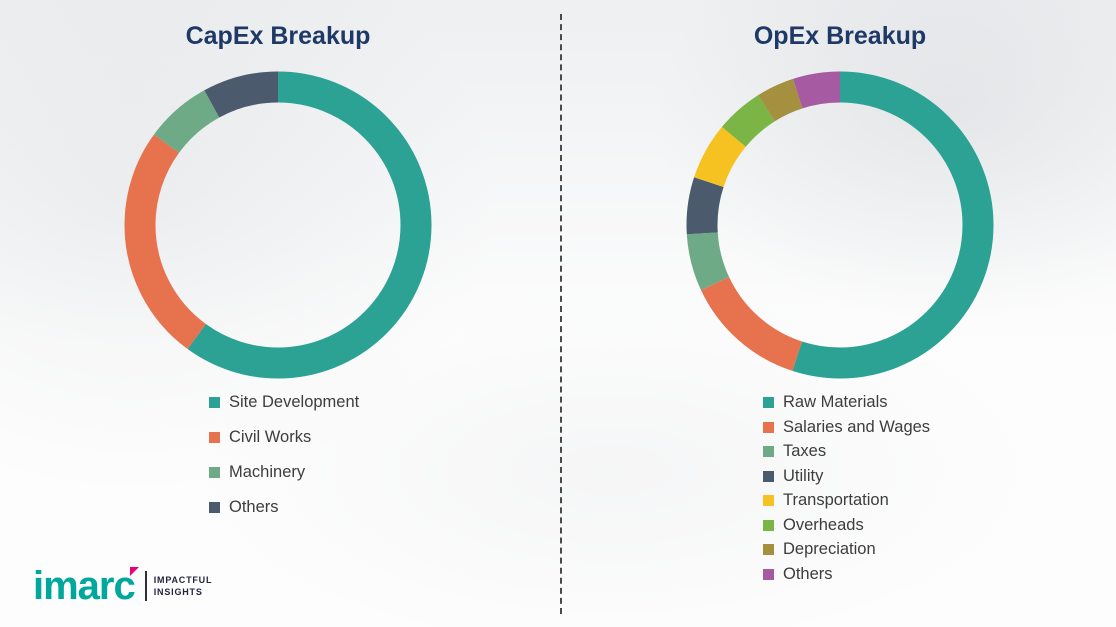 This screenshot has height=627, width=1116. I want to click on legend-item: Salaries and Wages, so click(846, 427).